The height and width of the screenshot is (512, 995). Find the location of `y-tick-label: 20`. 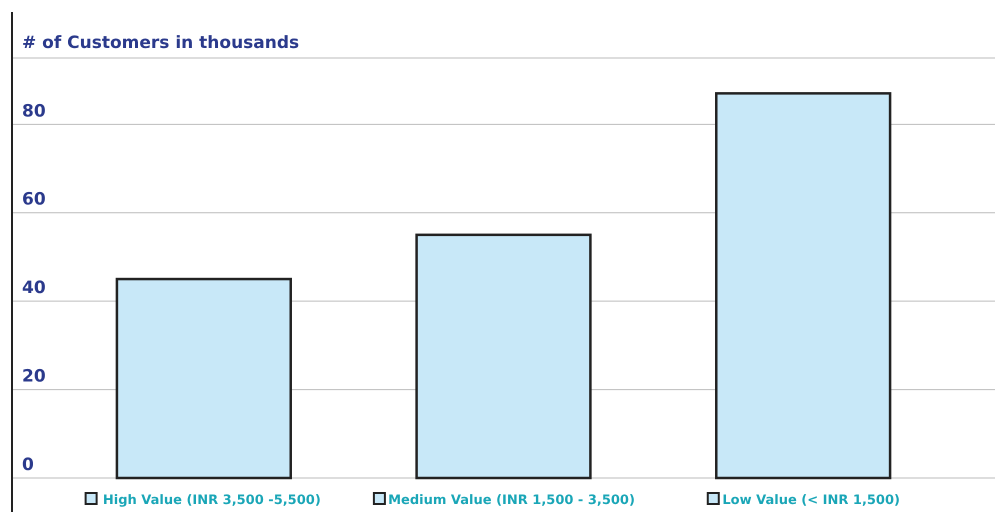

y-tick-label: 20 is located at coordinates (34, 376).